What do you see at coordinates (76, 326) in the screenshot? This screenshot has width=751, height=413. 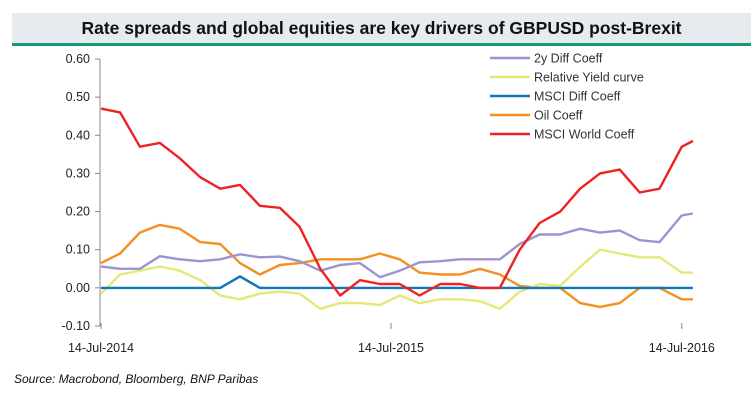 I see `y-tick-label: -0.10` at bounding box center [76, 326].